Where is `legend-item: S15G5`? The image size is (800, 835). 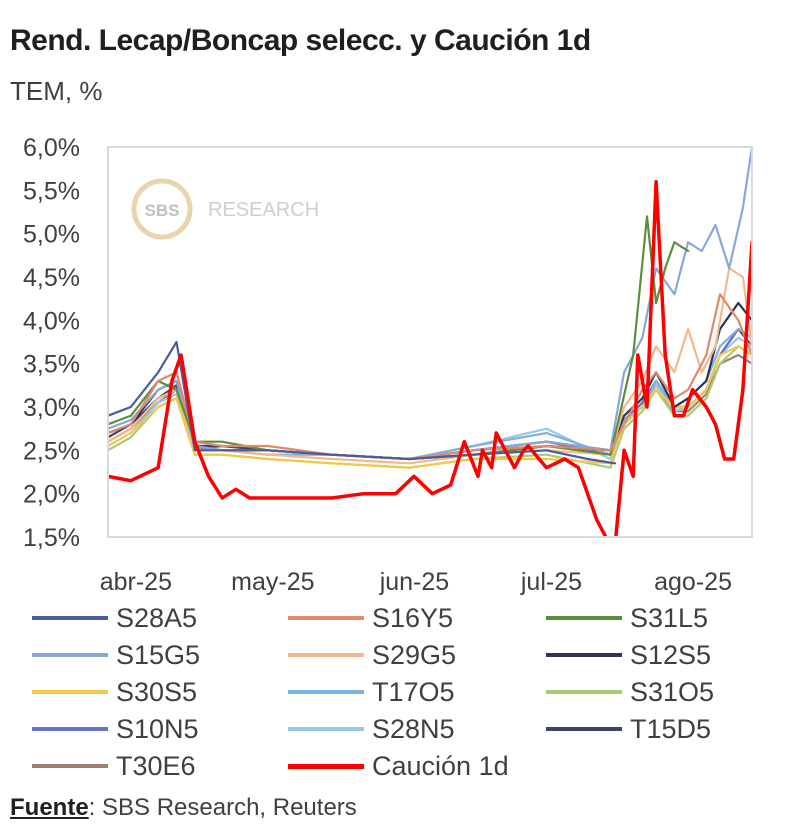 legend-item: S15G5 is located at coordinates (116, 655).